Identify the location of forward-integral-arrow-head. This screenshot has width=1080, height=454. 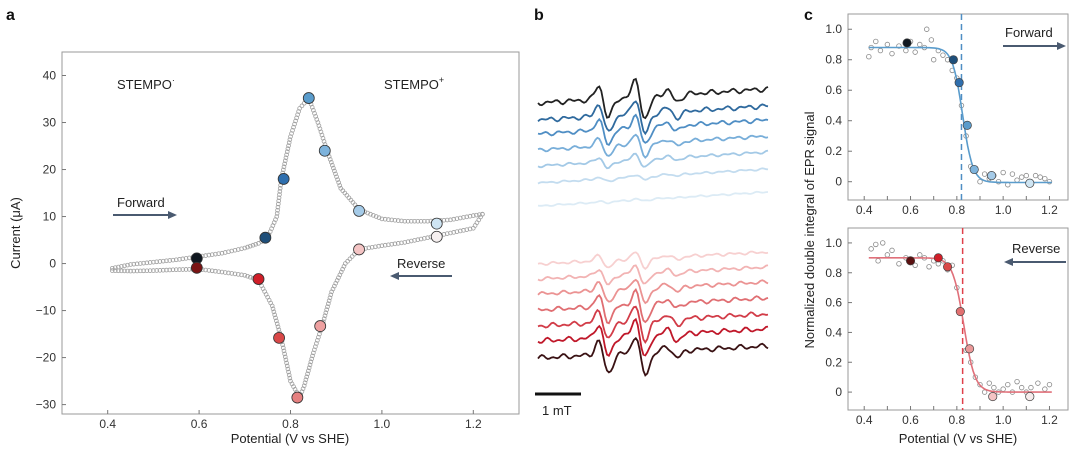
(1061, 46).